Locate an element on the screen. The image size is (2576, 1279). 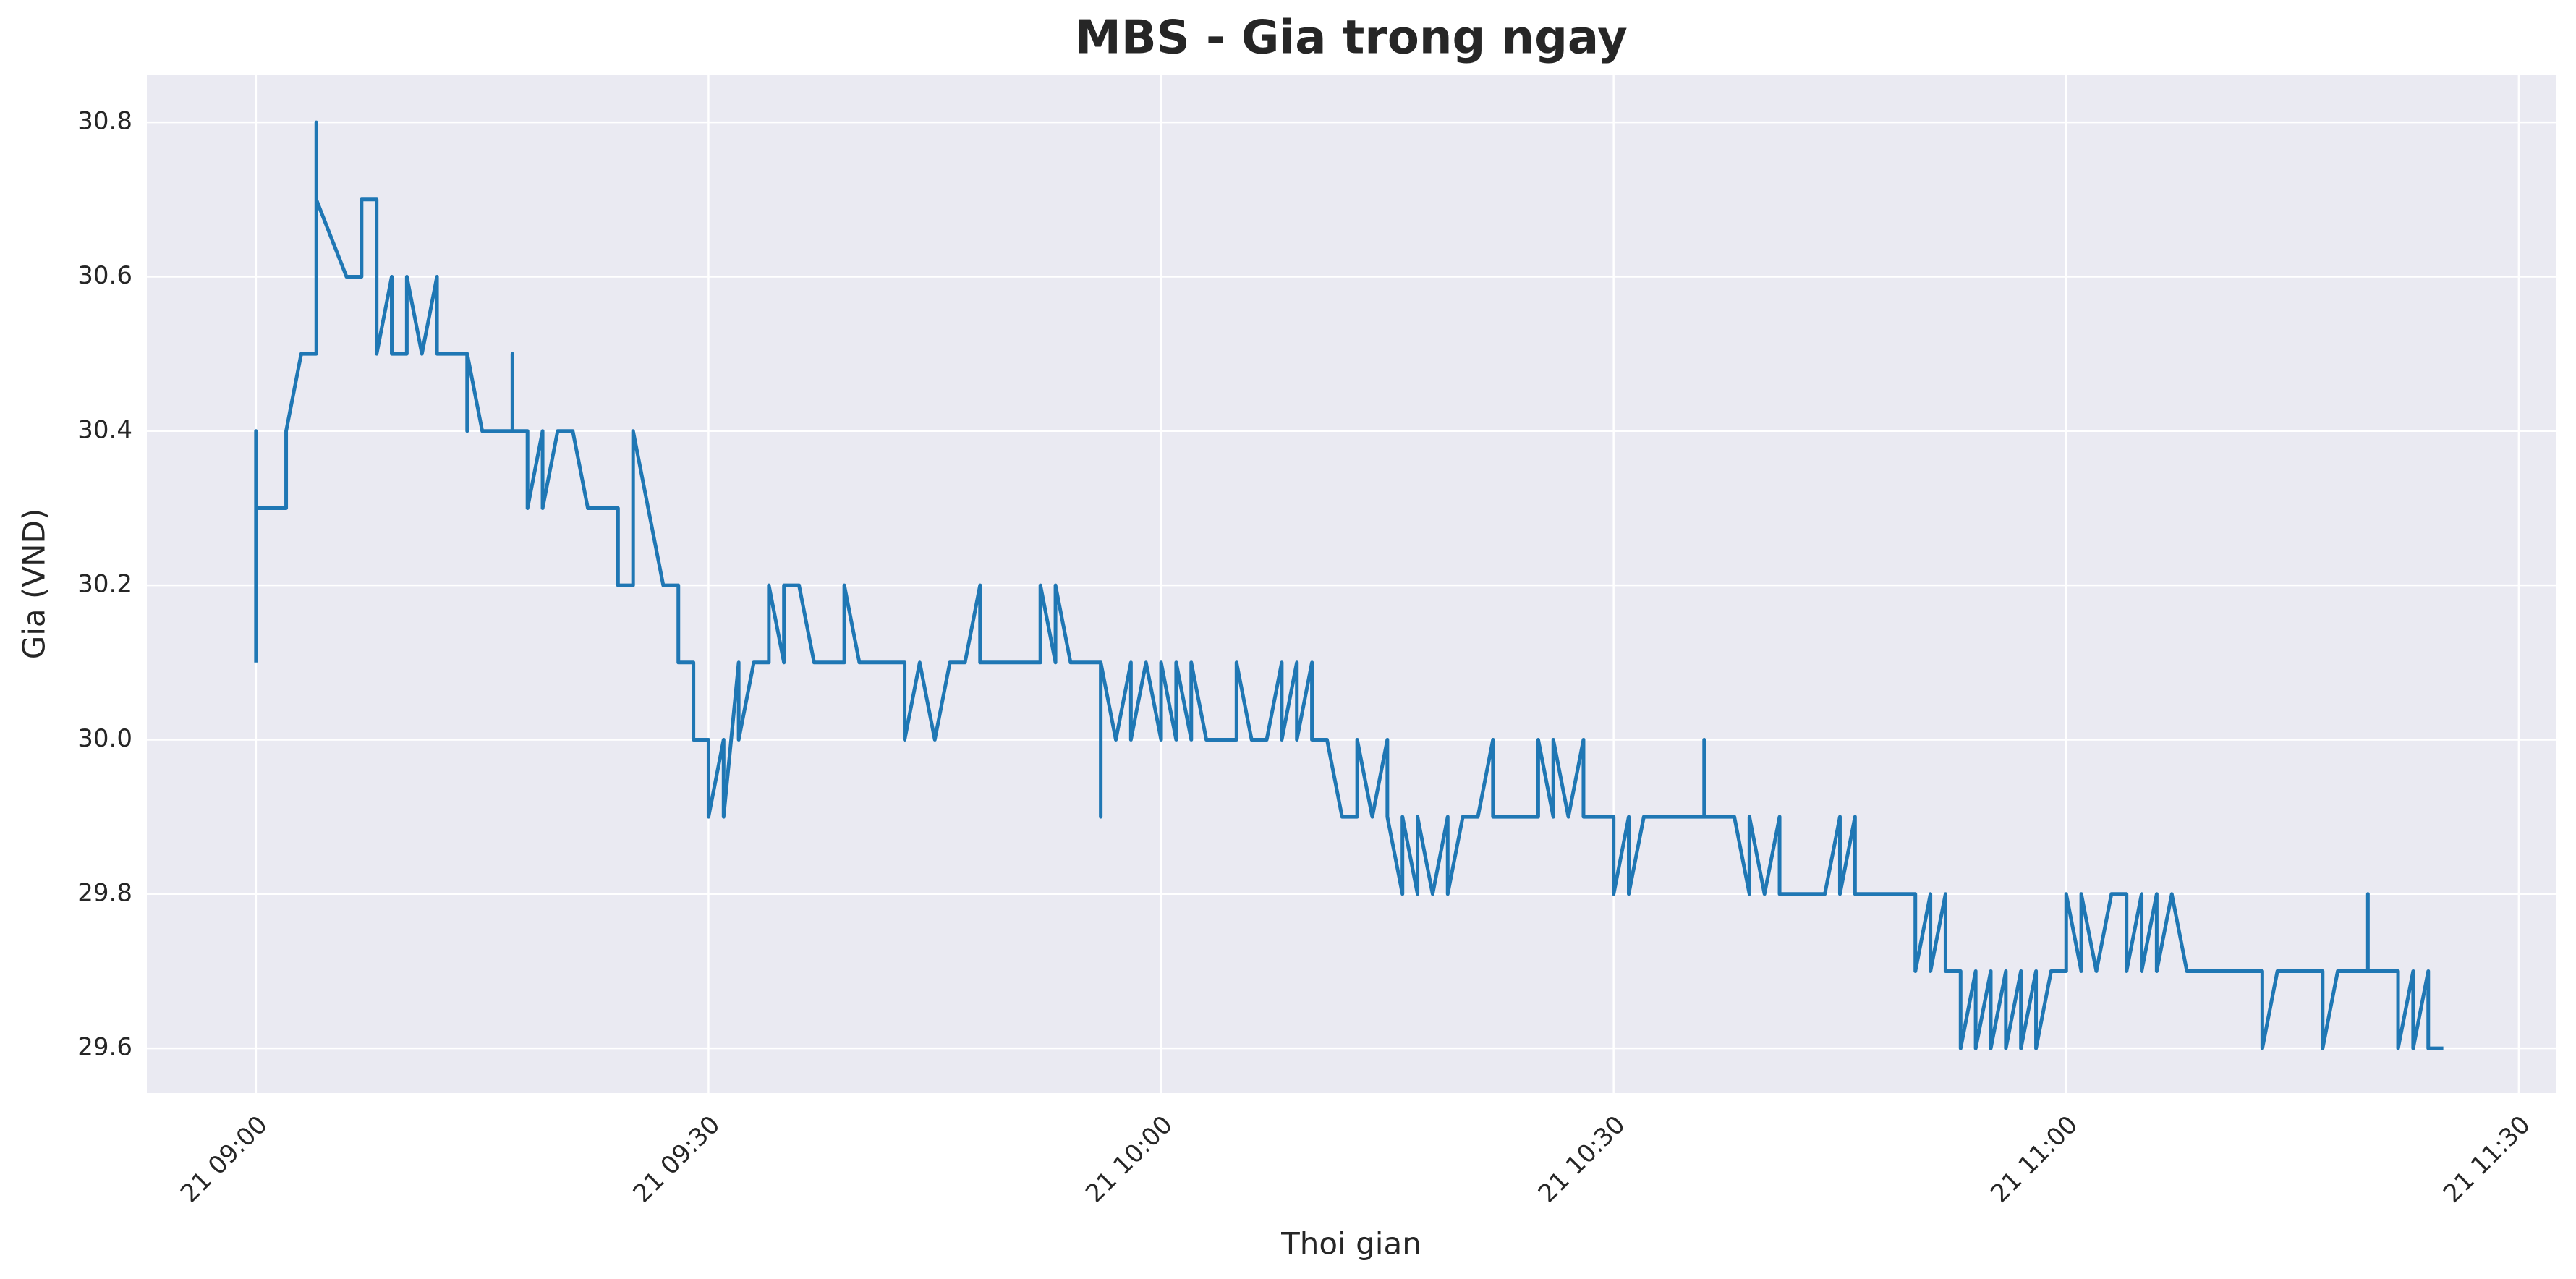
x-tick-label: 21 10:30 is located at coordinates (1582, 1159).